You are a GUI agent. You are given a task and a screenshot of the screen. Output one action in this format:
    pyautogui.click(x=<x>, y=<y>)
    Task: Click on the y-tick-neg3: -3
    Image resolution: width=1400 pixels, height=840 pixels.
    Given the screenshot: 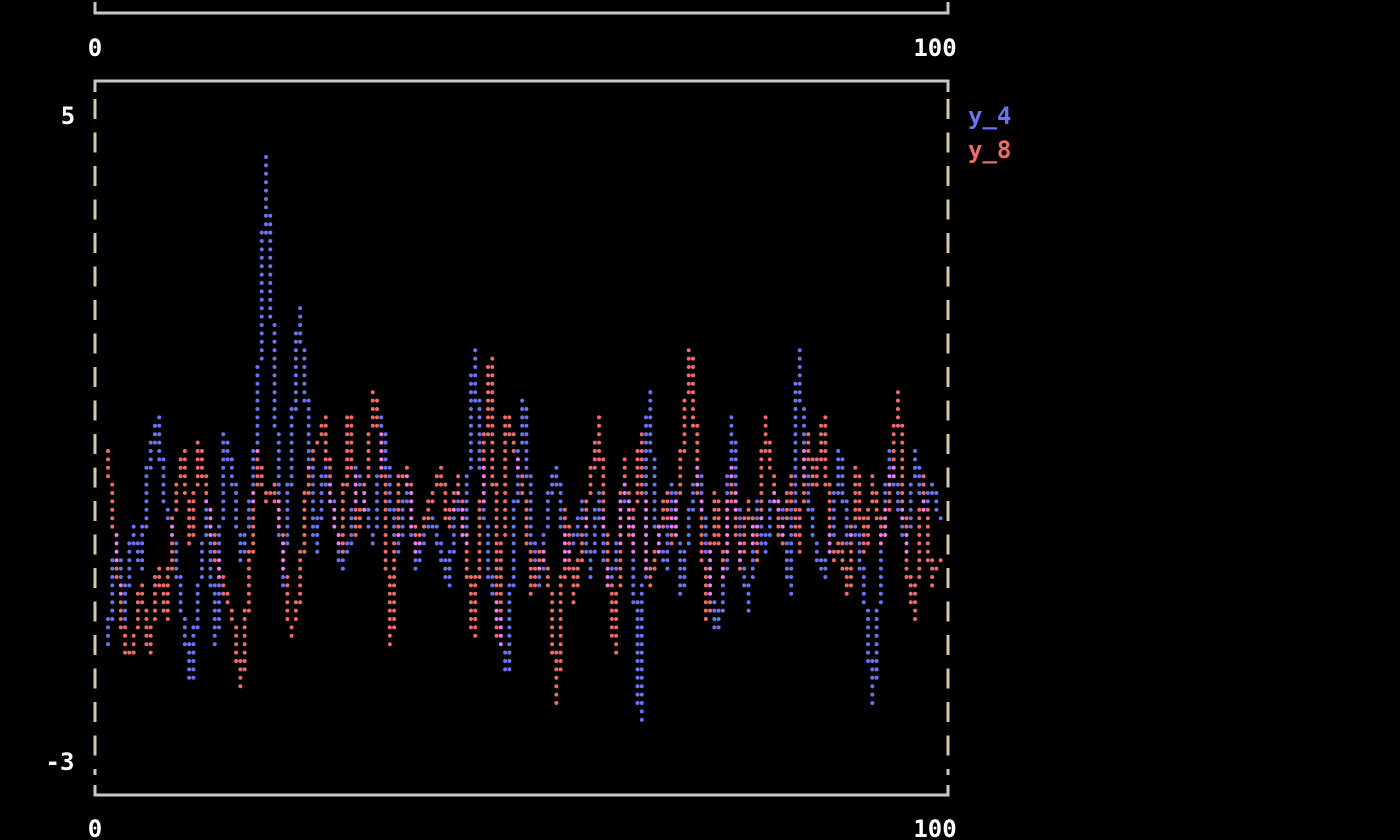 What is the action you would take?
    pyautogui.click(x=60, y=762)
    